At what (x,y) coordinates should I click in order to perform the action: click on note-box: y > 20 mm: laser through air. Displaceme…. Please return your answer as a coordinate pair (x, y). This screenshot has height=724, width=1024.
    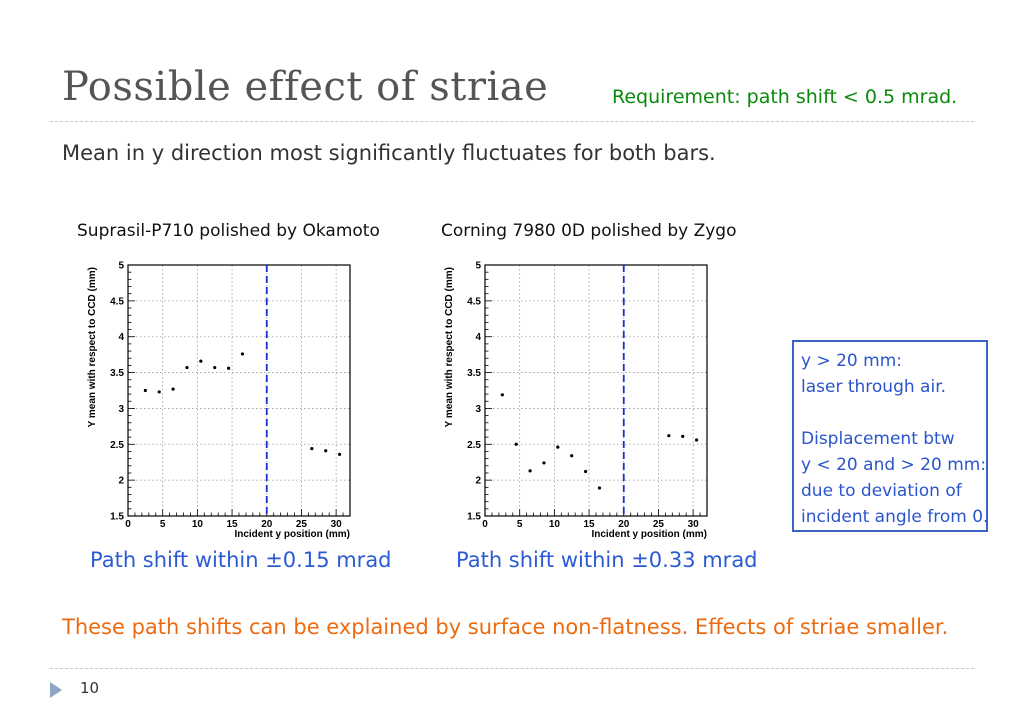
    Looking at the image, I should click on (890, 436).